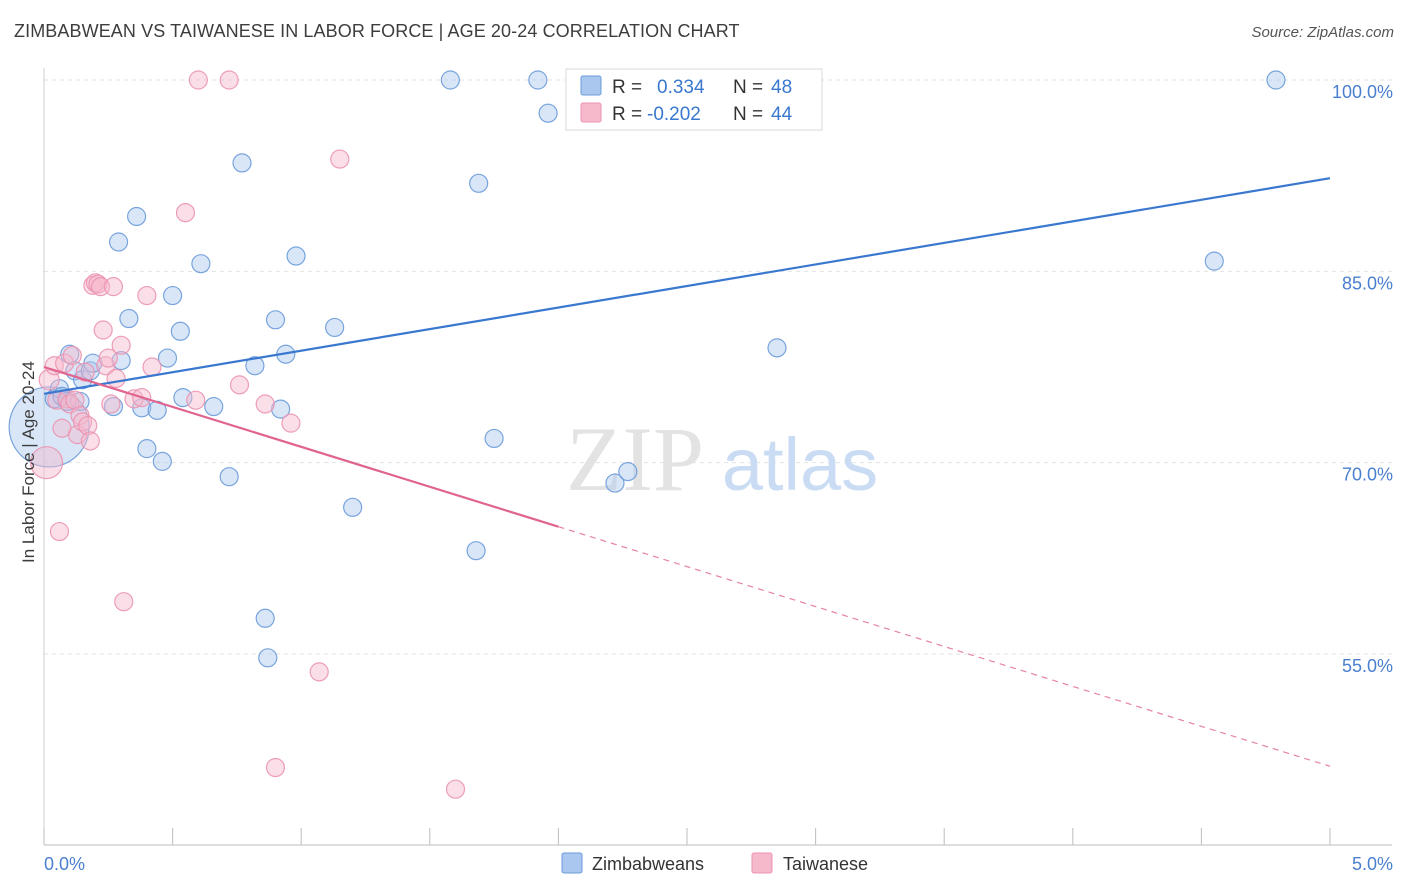 Image resolution: width=1406 pixels, height=892 pixels. I want to click on taiwanese-trend-dashed, so click(944, 646).